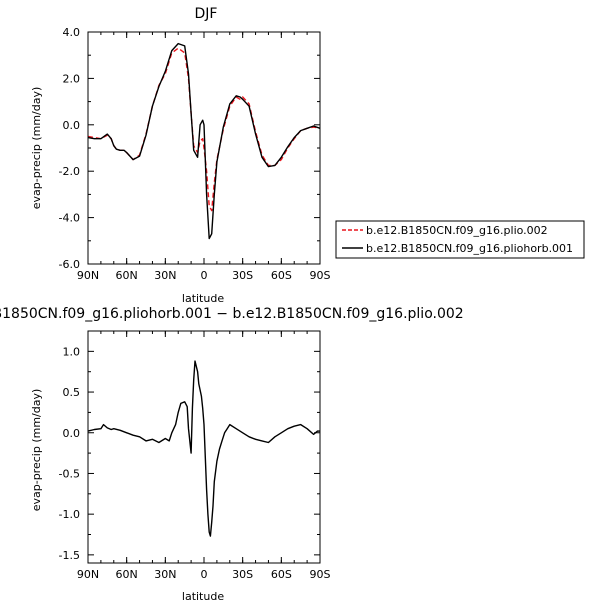  I want to click on chart-top-x-axis-label: latitude, so click(203, 298).